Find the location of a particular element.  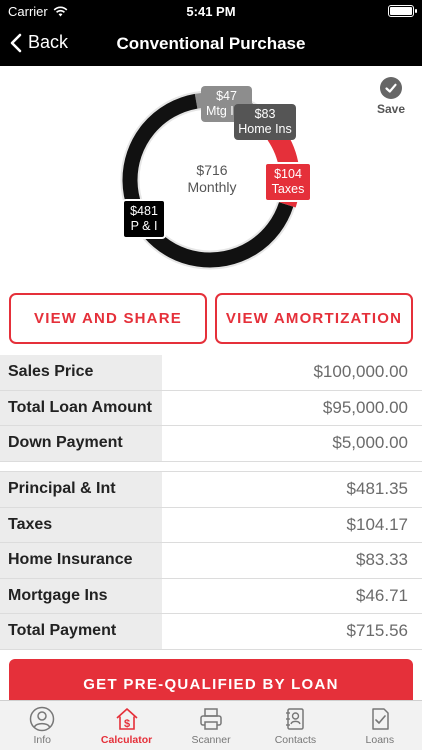

home-ins-label: Home Ins is located at coordinates (265, 129).